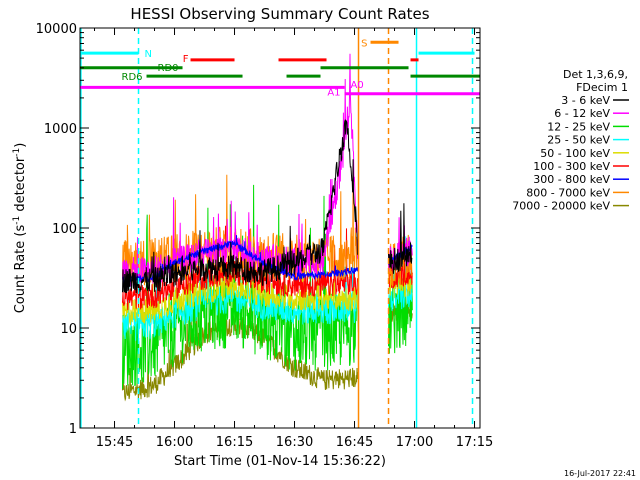 Image resolution: width=640 pixels, height=480 pixels. Describe the element at coordinates (294, 442) in the screenshot. I see `x-tick-label-3: 16:30` at that location.